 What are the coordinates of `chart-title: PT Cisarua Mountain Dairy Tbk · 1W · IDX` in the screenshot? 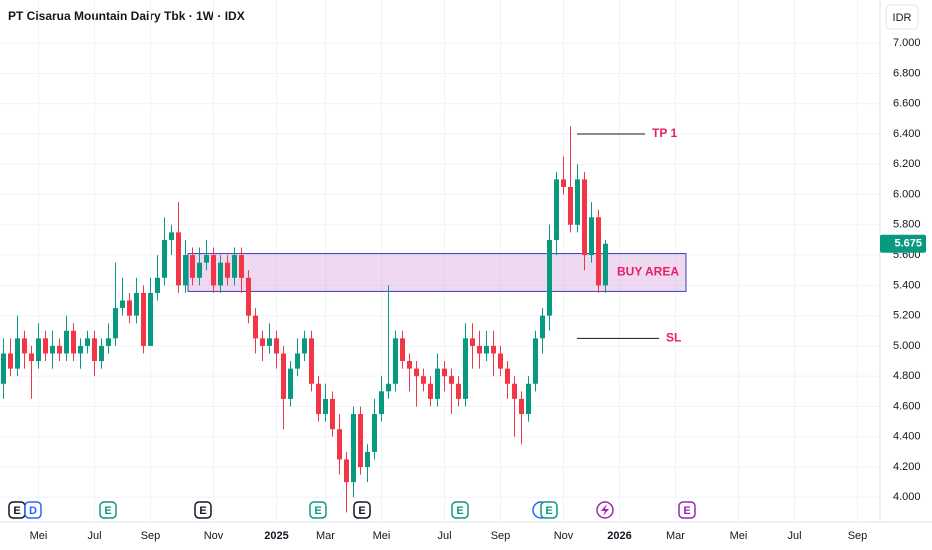 It's located at (126, 16).